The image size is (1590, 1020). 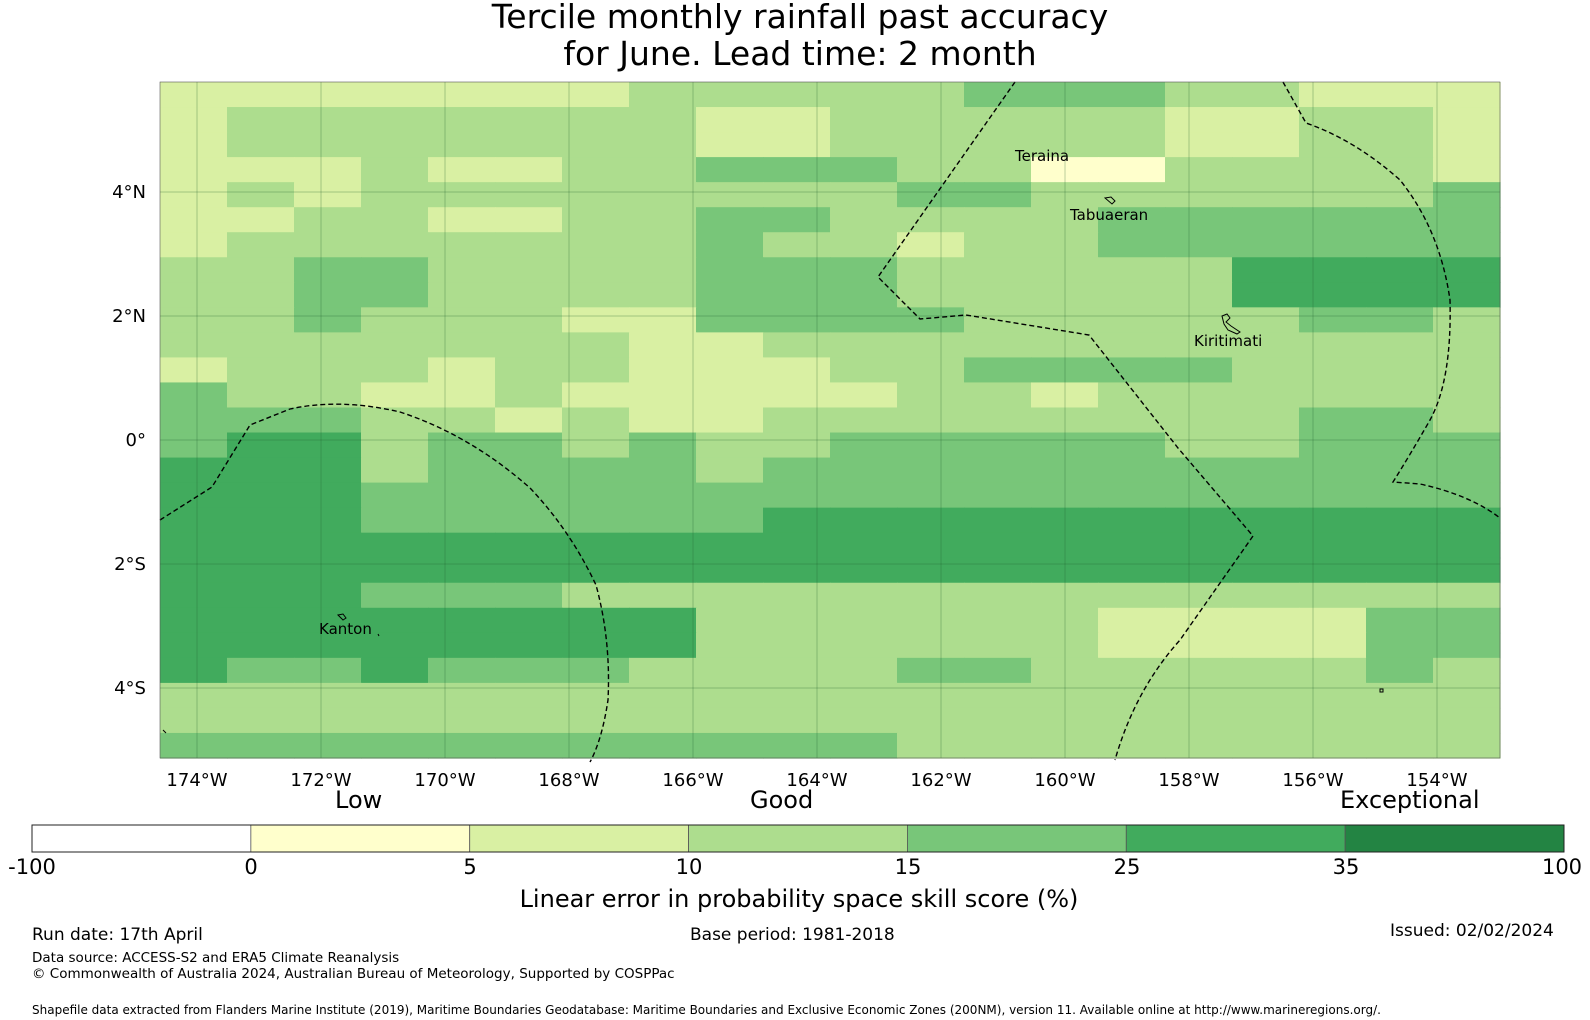 I want to click on eez-boundary-line-east, so click(x=1391, y=300).